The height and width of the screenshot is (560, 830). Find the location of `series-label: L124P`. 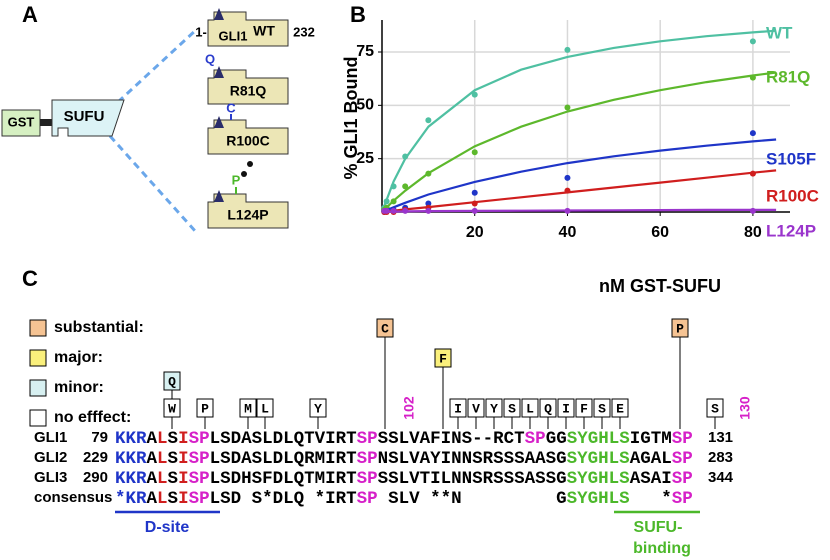

series-label: L124P is located at coordinates (791, 230).